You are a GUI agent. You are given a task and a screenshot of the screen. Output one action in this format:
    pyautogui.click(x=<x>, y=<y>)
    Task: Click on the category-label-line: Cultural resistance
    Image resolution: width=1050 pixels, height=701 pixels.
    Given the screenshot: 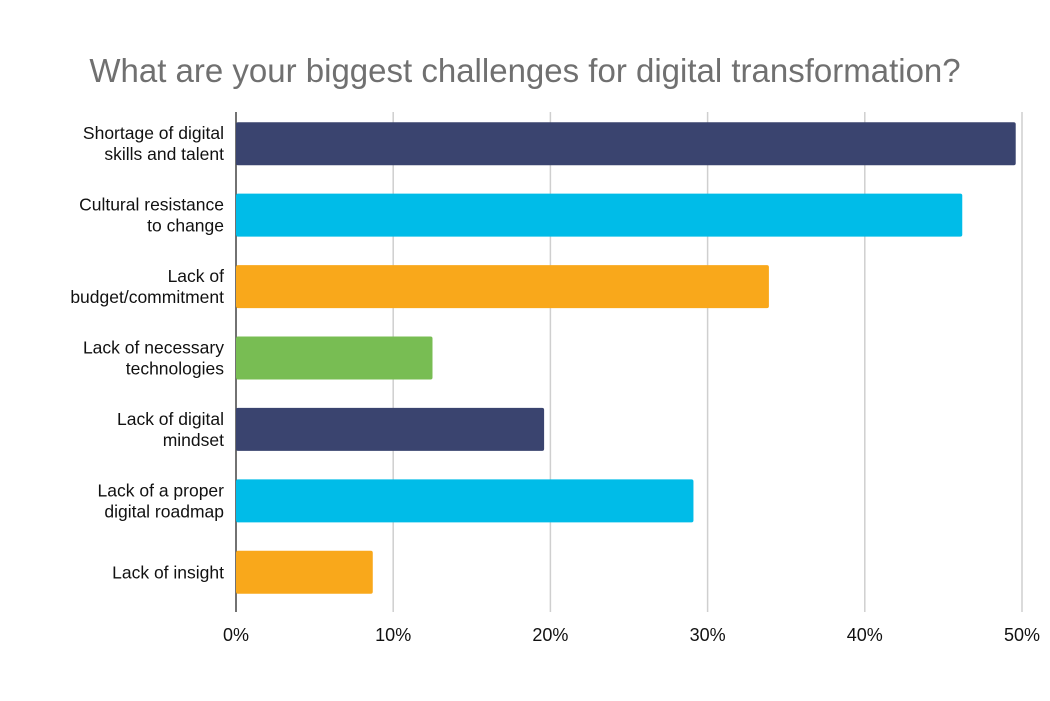 What is the action you would take?
    pyautogui.click(x=151, y=205)
    